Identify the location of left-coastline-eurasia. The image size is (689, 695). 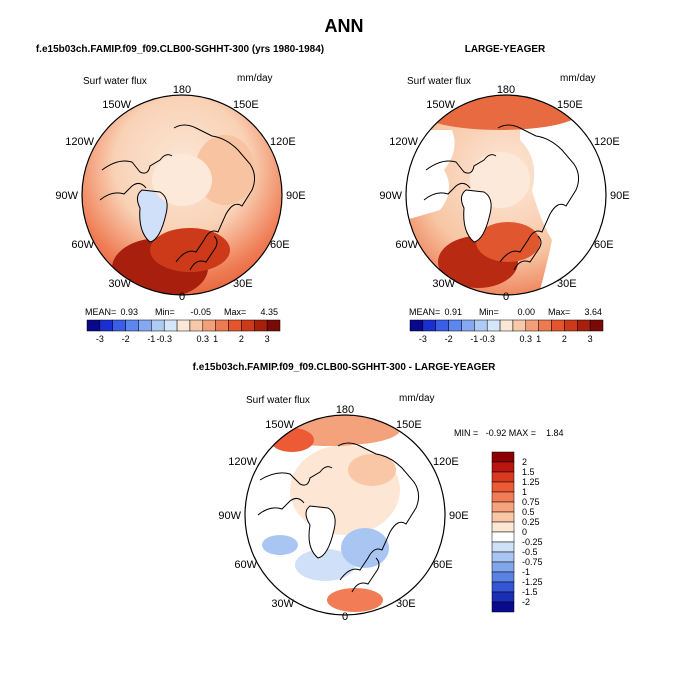
(214, 193).